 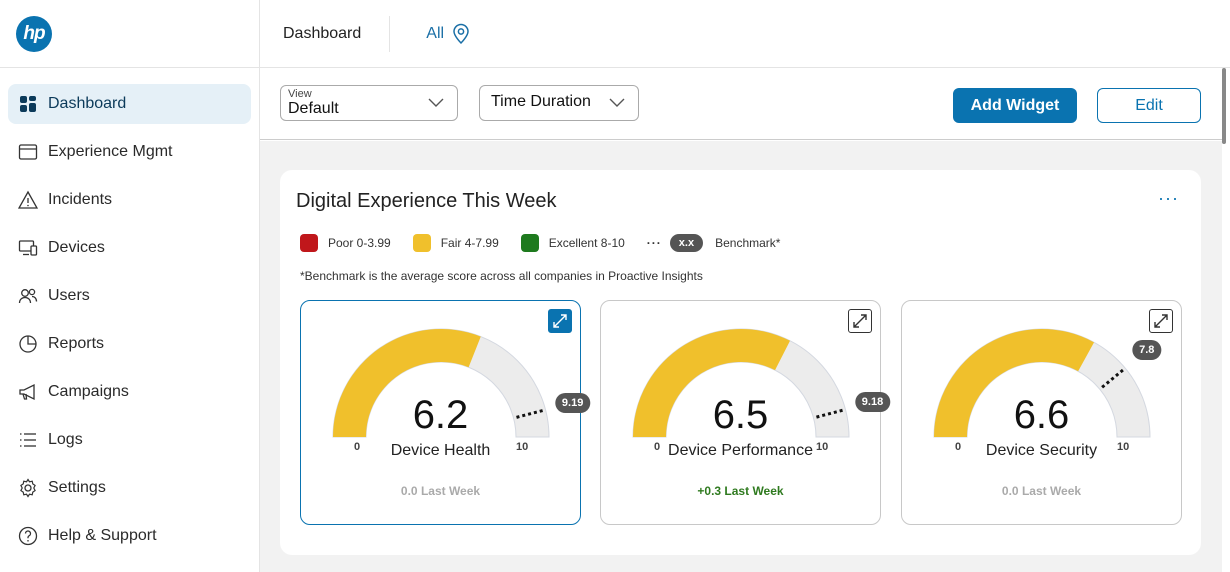 I want to click on sidebar-item-label: Reports, so click(x=76, y=343).